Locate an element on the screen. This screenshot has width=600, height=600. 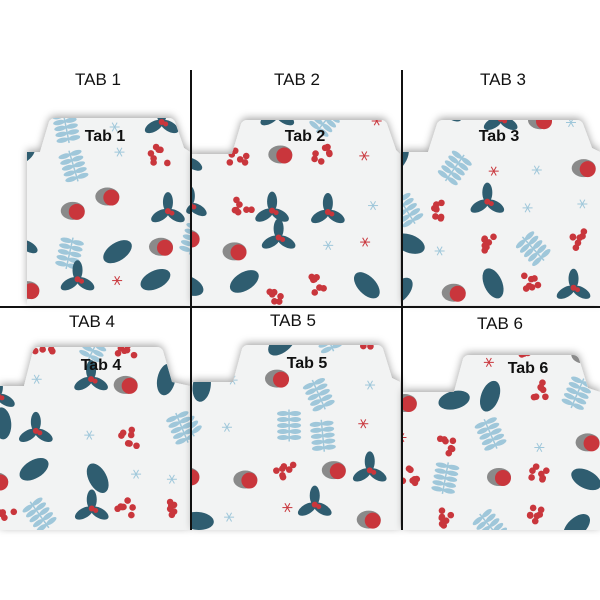
cell-title-tab-4: TAB 4 is located at coordinates (92, 321).